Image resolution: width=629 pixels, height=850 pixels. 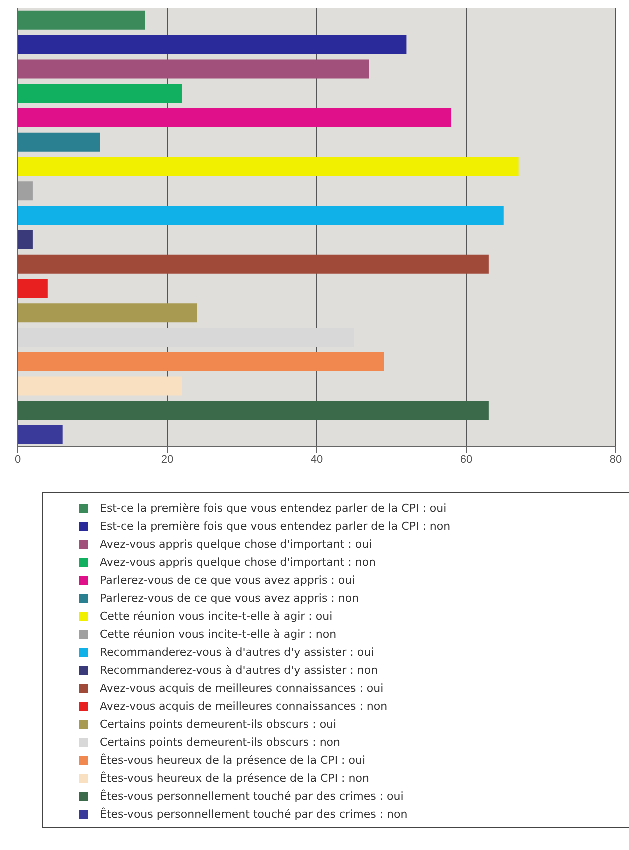 I want to click on legend-label: Avez-vous appris quelque chose d'important : non, so click(x=238, y=562).